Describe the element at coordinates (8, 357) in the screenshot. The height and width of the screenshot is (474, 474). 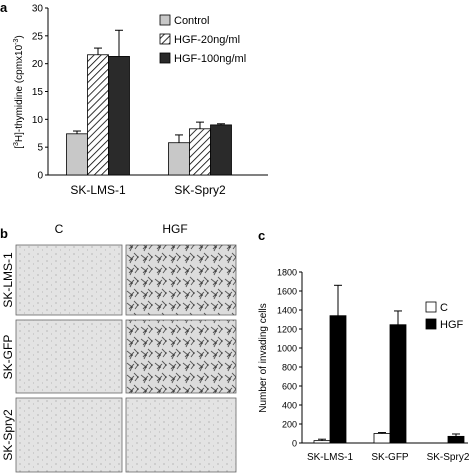
I see `panel-b-row-label-sk-gfp: SK-GFP` at that location.